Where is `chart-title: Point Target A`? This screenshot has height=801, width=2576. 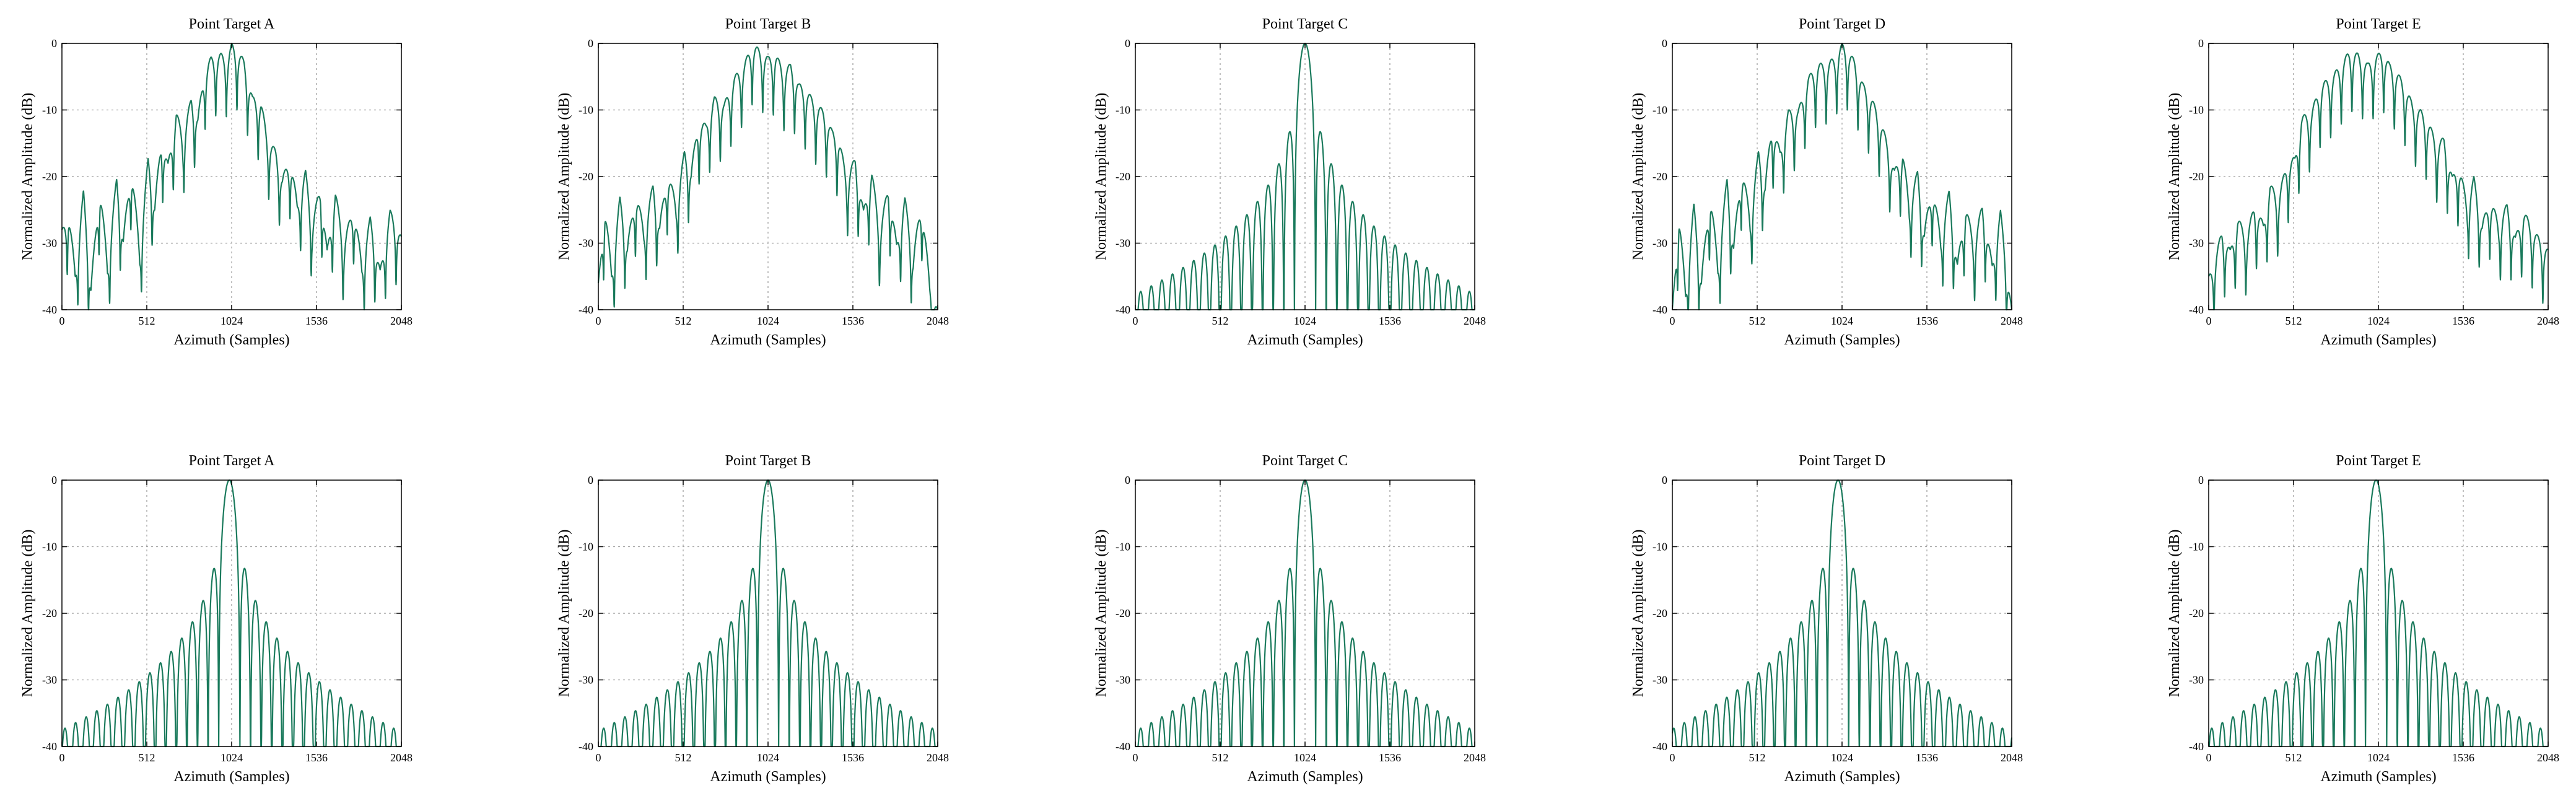
chart-title: Point Target A is located at coordinates (232, 24).